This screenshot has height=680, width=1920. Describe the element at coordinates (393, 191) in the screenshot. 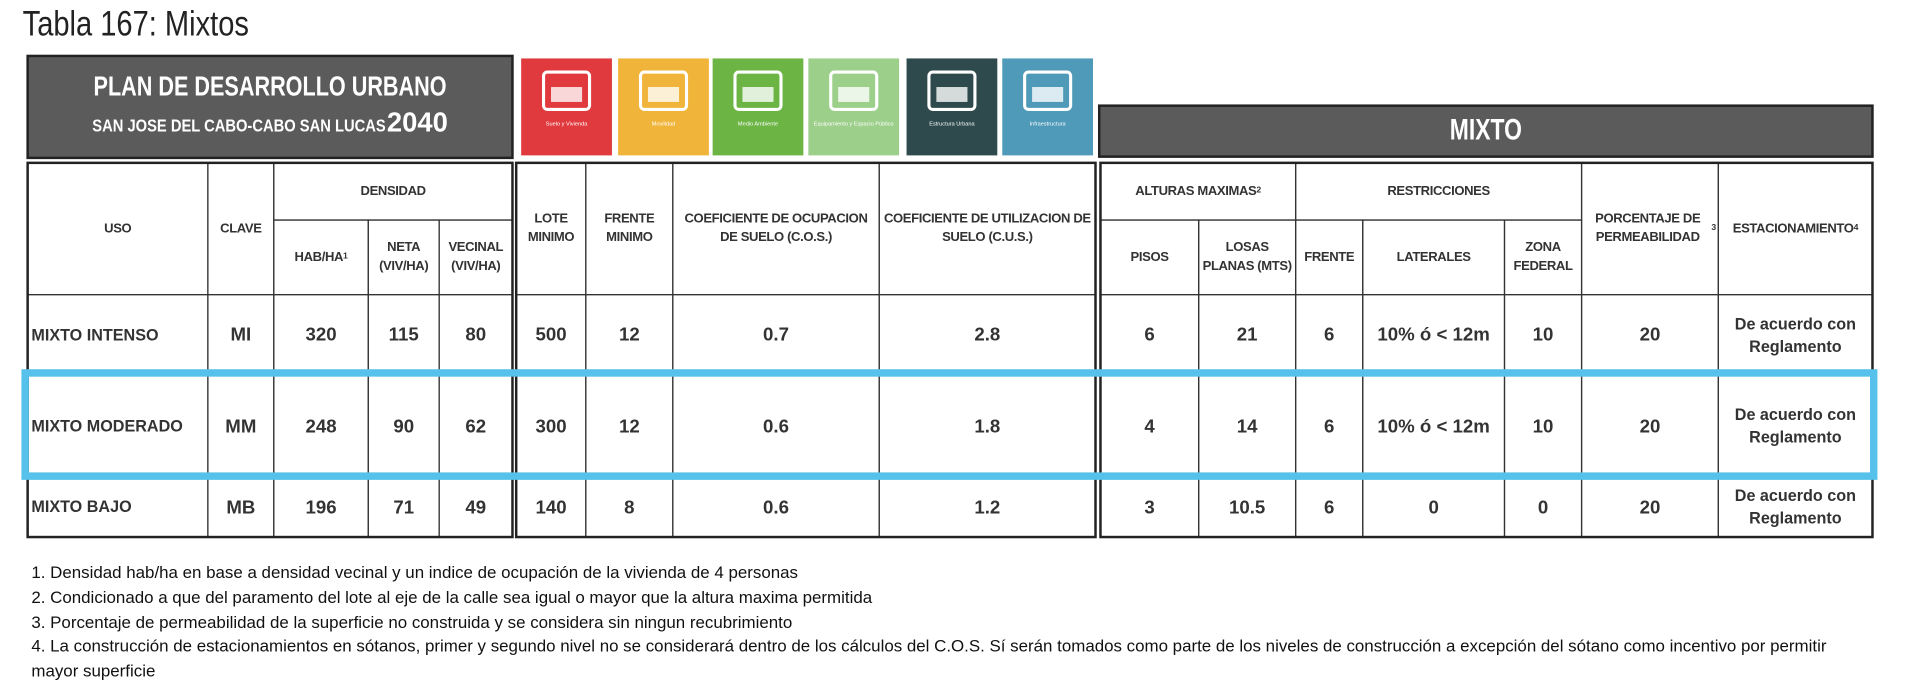

I see `column-header: DENSIDAD` at that location.